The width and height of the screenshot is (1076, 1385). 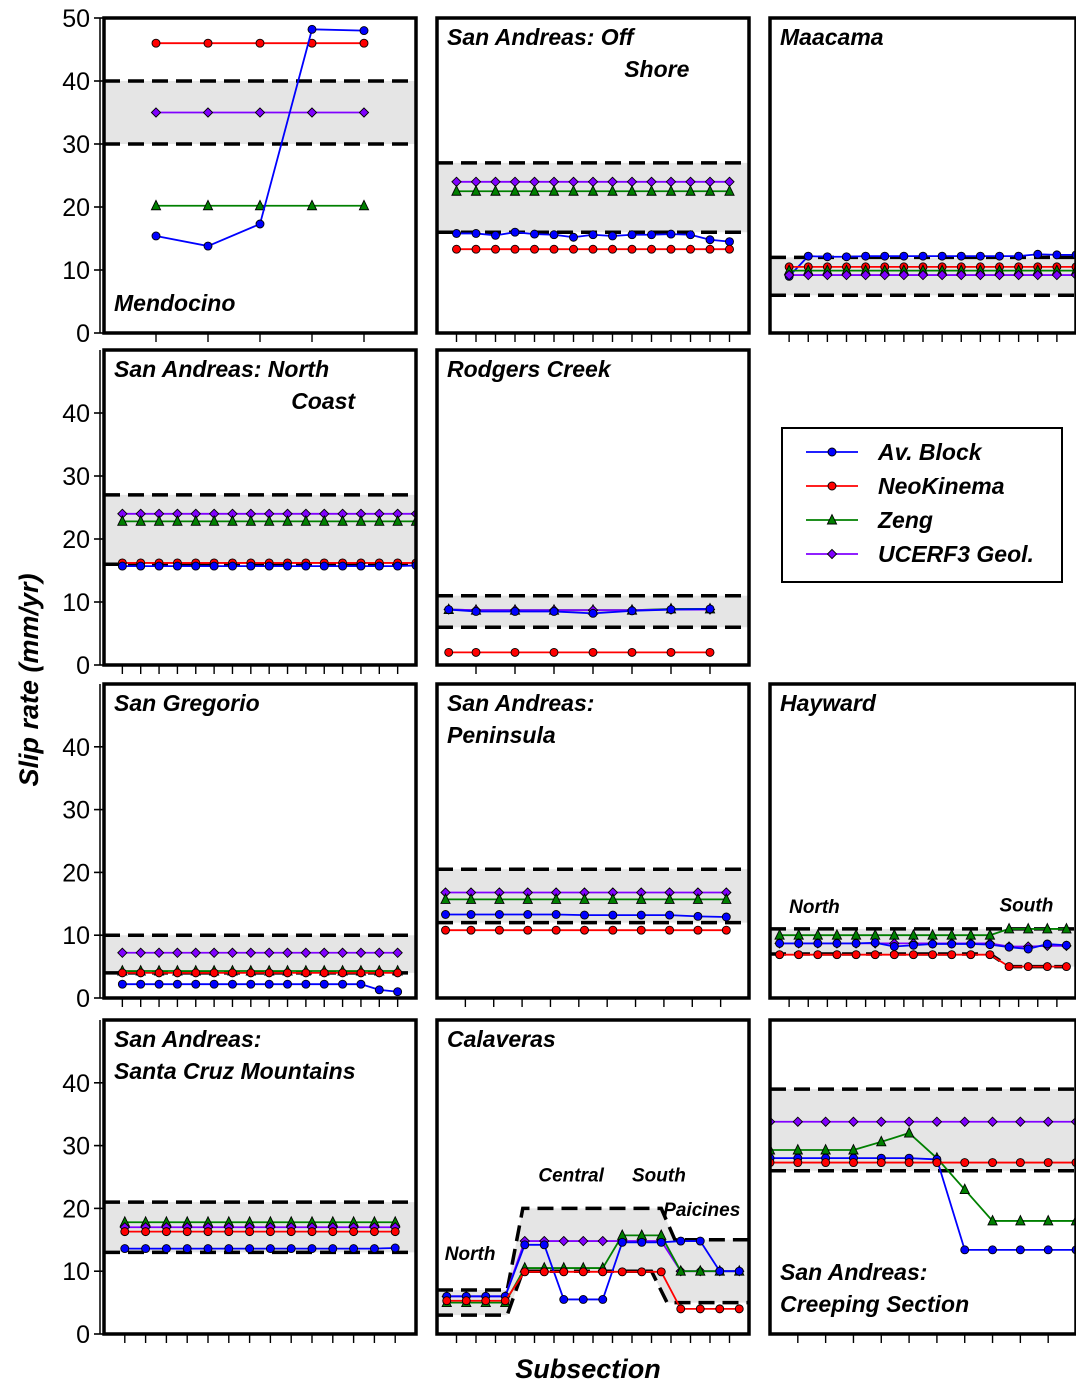 I want to click on geologic-range-band, so click(x=923, y=947).